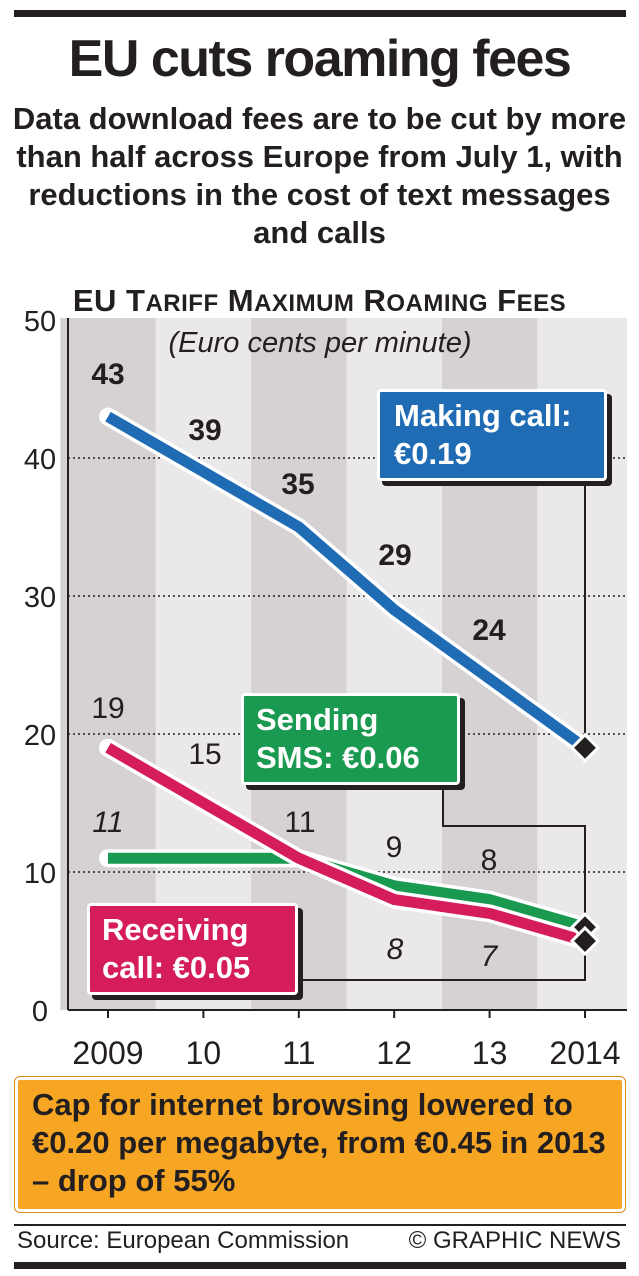  I want to click on y-tick-label: 40, so click(40, 460).